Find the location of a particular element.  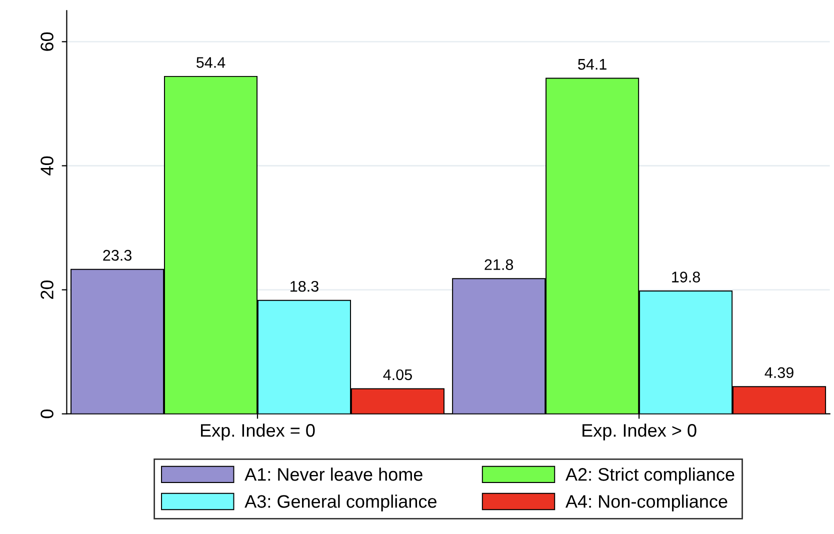

x-tick-label: Exp. Index = 0 is located at coordinates (258, 432).